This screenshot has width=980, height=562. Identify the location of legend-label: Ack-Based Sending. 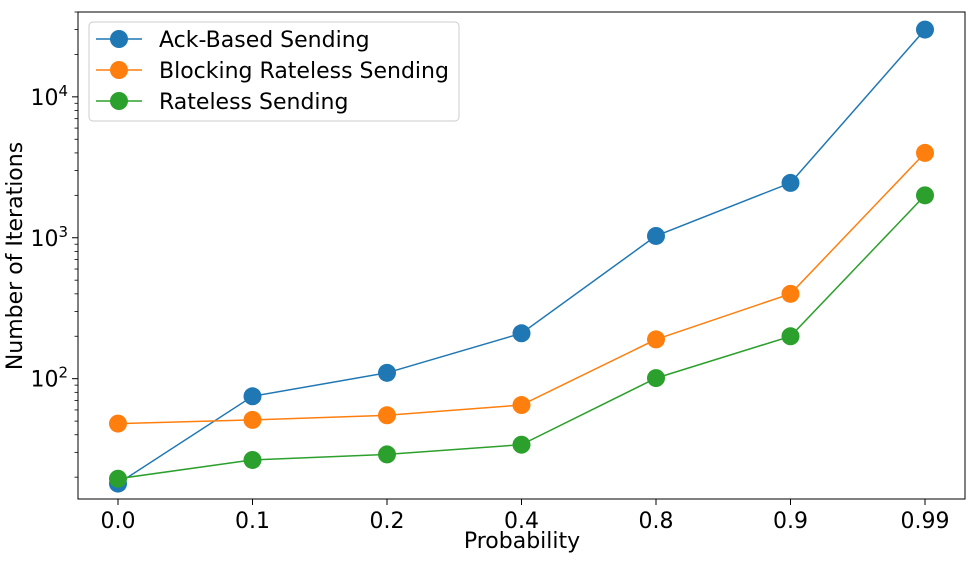
(264, 40).